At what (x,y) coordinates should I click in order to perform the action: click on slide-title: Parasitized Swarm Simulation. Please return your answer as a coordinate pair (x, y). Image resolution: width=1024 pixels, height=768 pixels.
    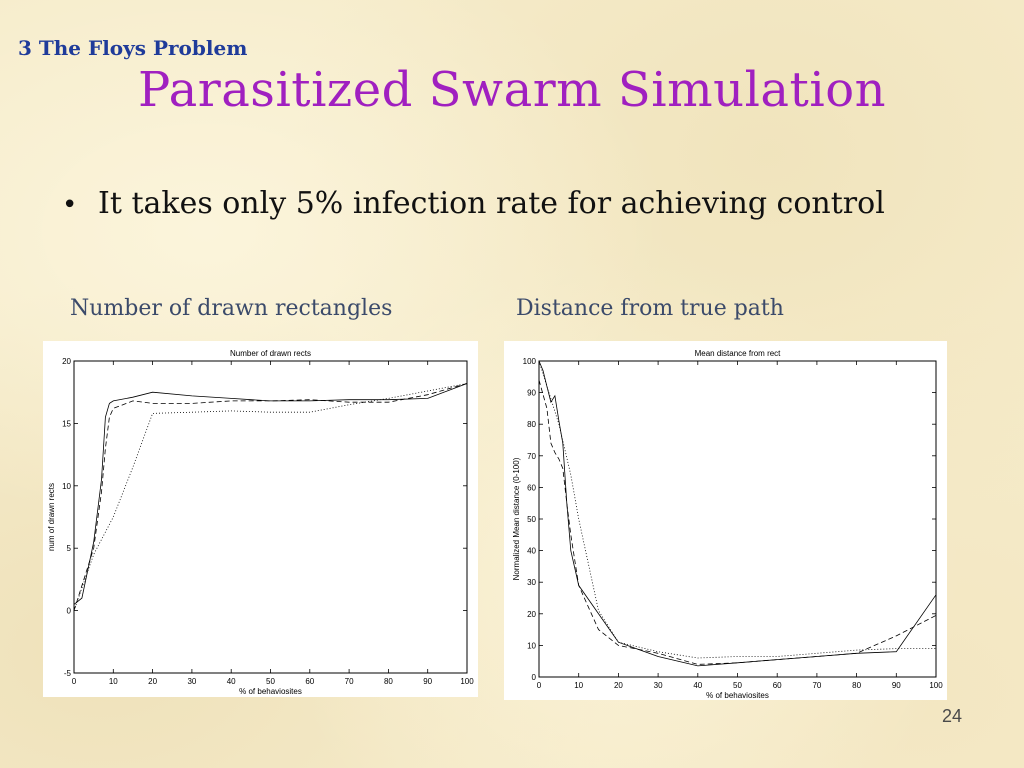
    Looking at the image, I should click on (511, 90).